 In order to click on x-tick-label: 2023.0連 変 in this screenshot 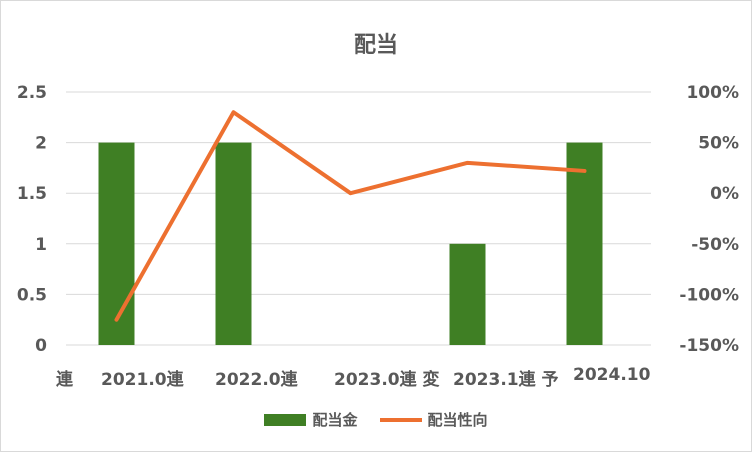, I will do `click(387, 380)`.